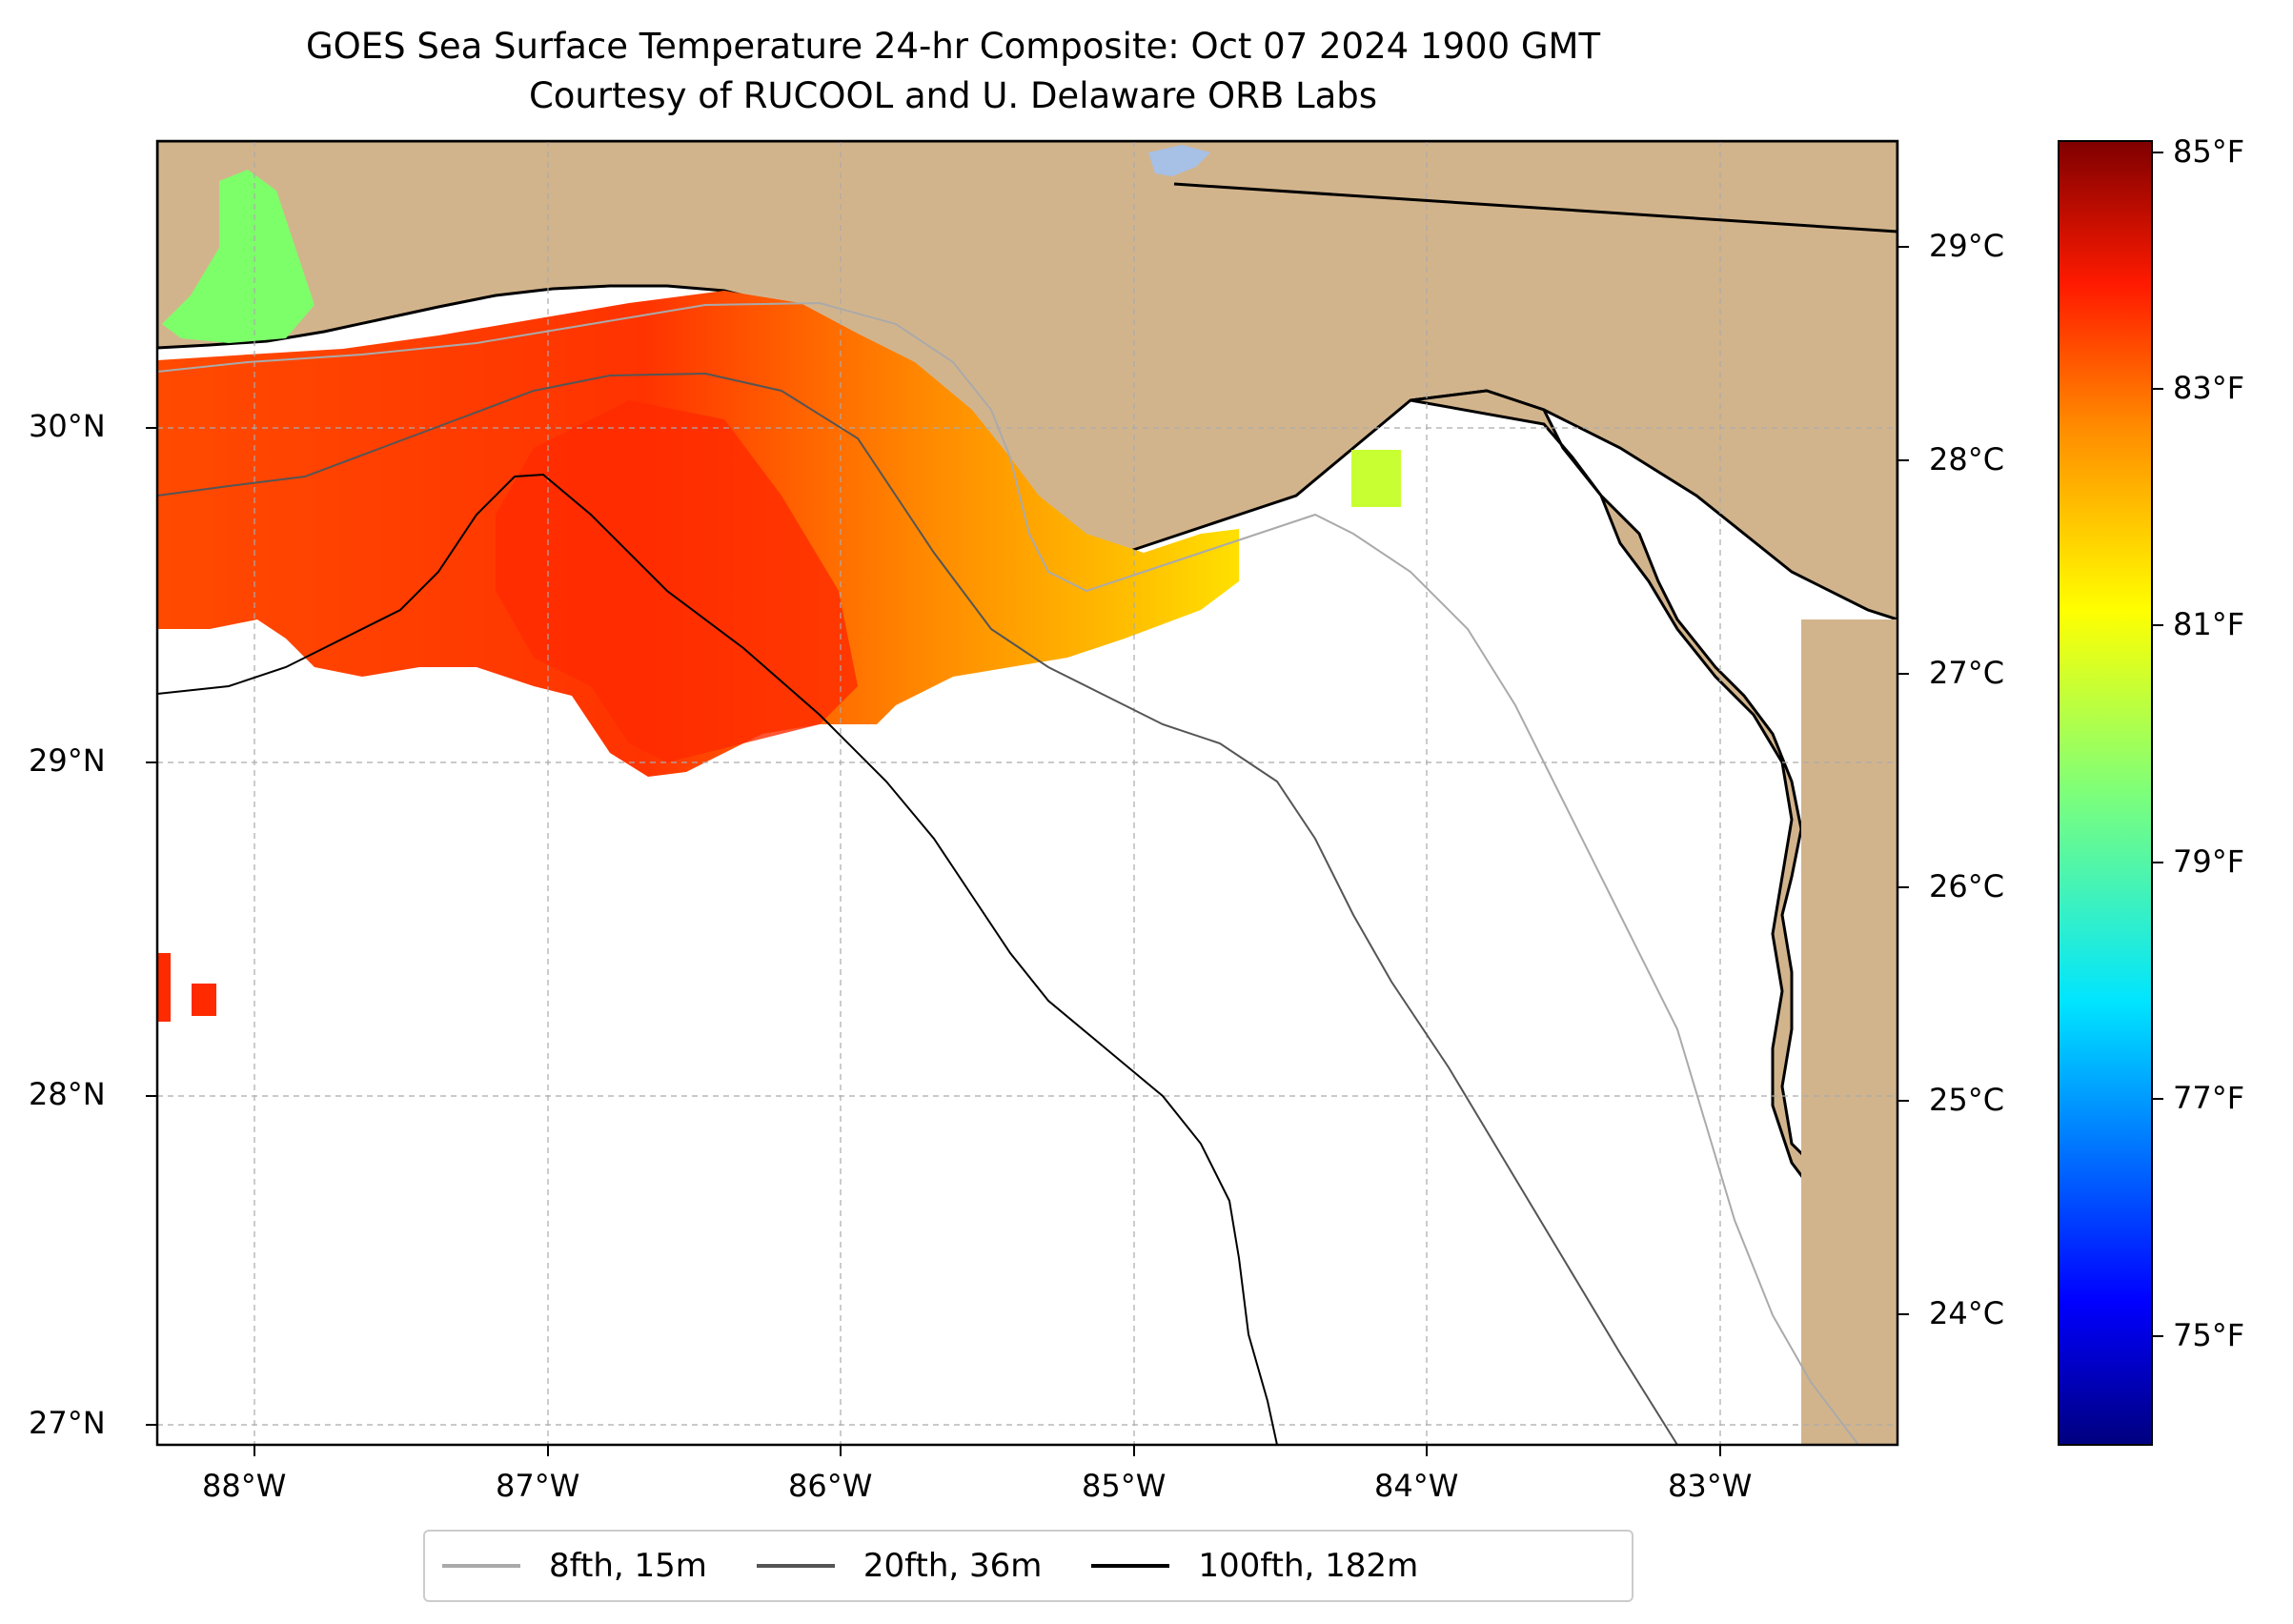 The image size is (2293, 1624). What do you see at coordinates (953, 1566) in the screenshot?
I see `legend-label-36m: 20fth, 36m` at bounding box center [953, 1566].